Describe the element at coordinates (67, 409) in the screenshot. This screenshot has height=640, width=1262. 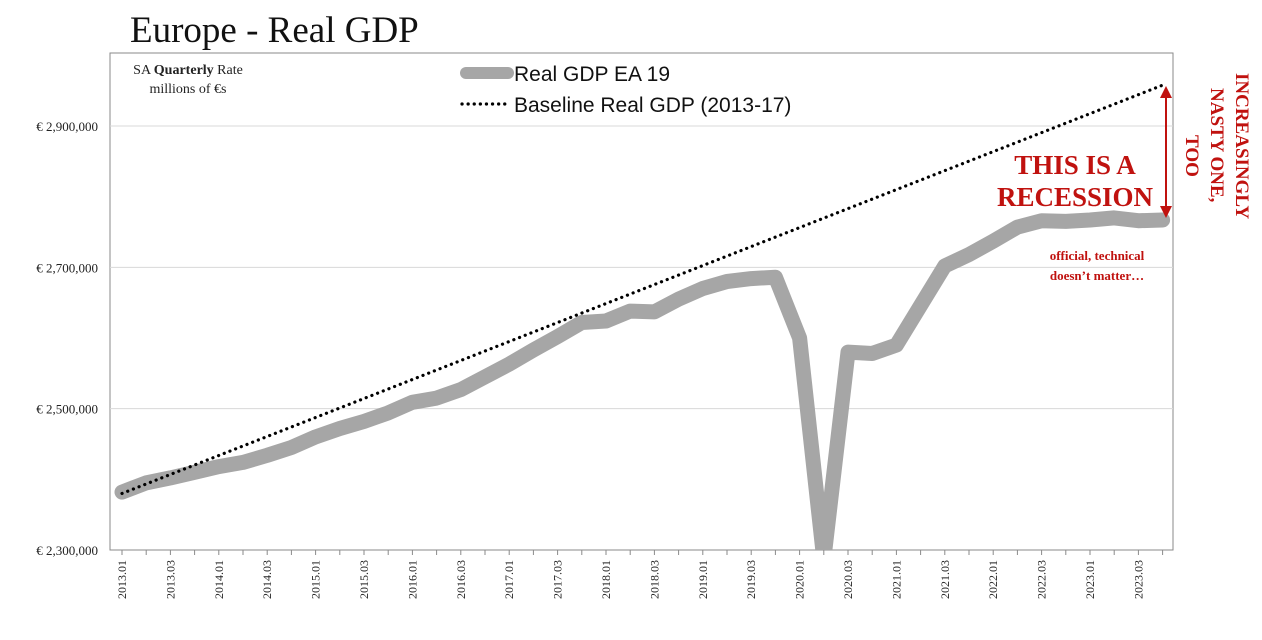
I see `y-tick-label: € 2,500,000` at that location.